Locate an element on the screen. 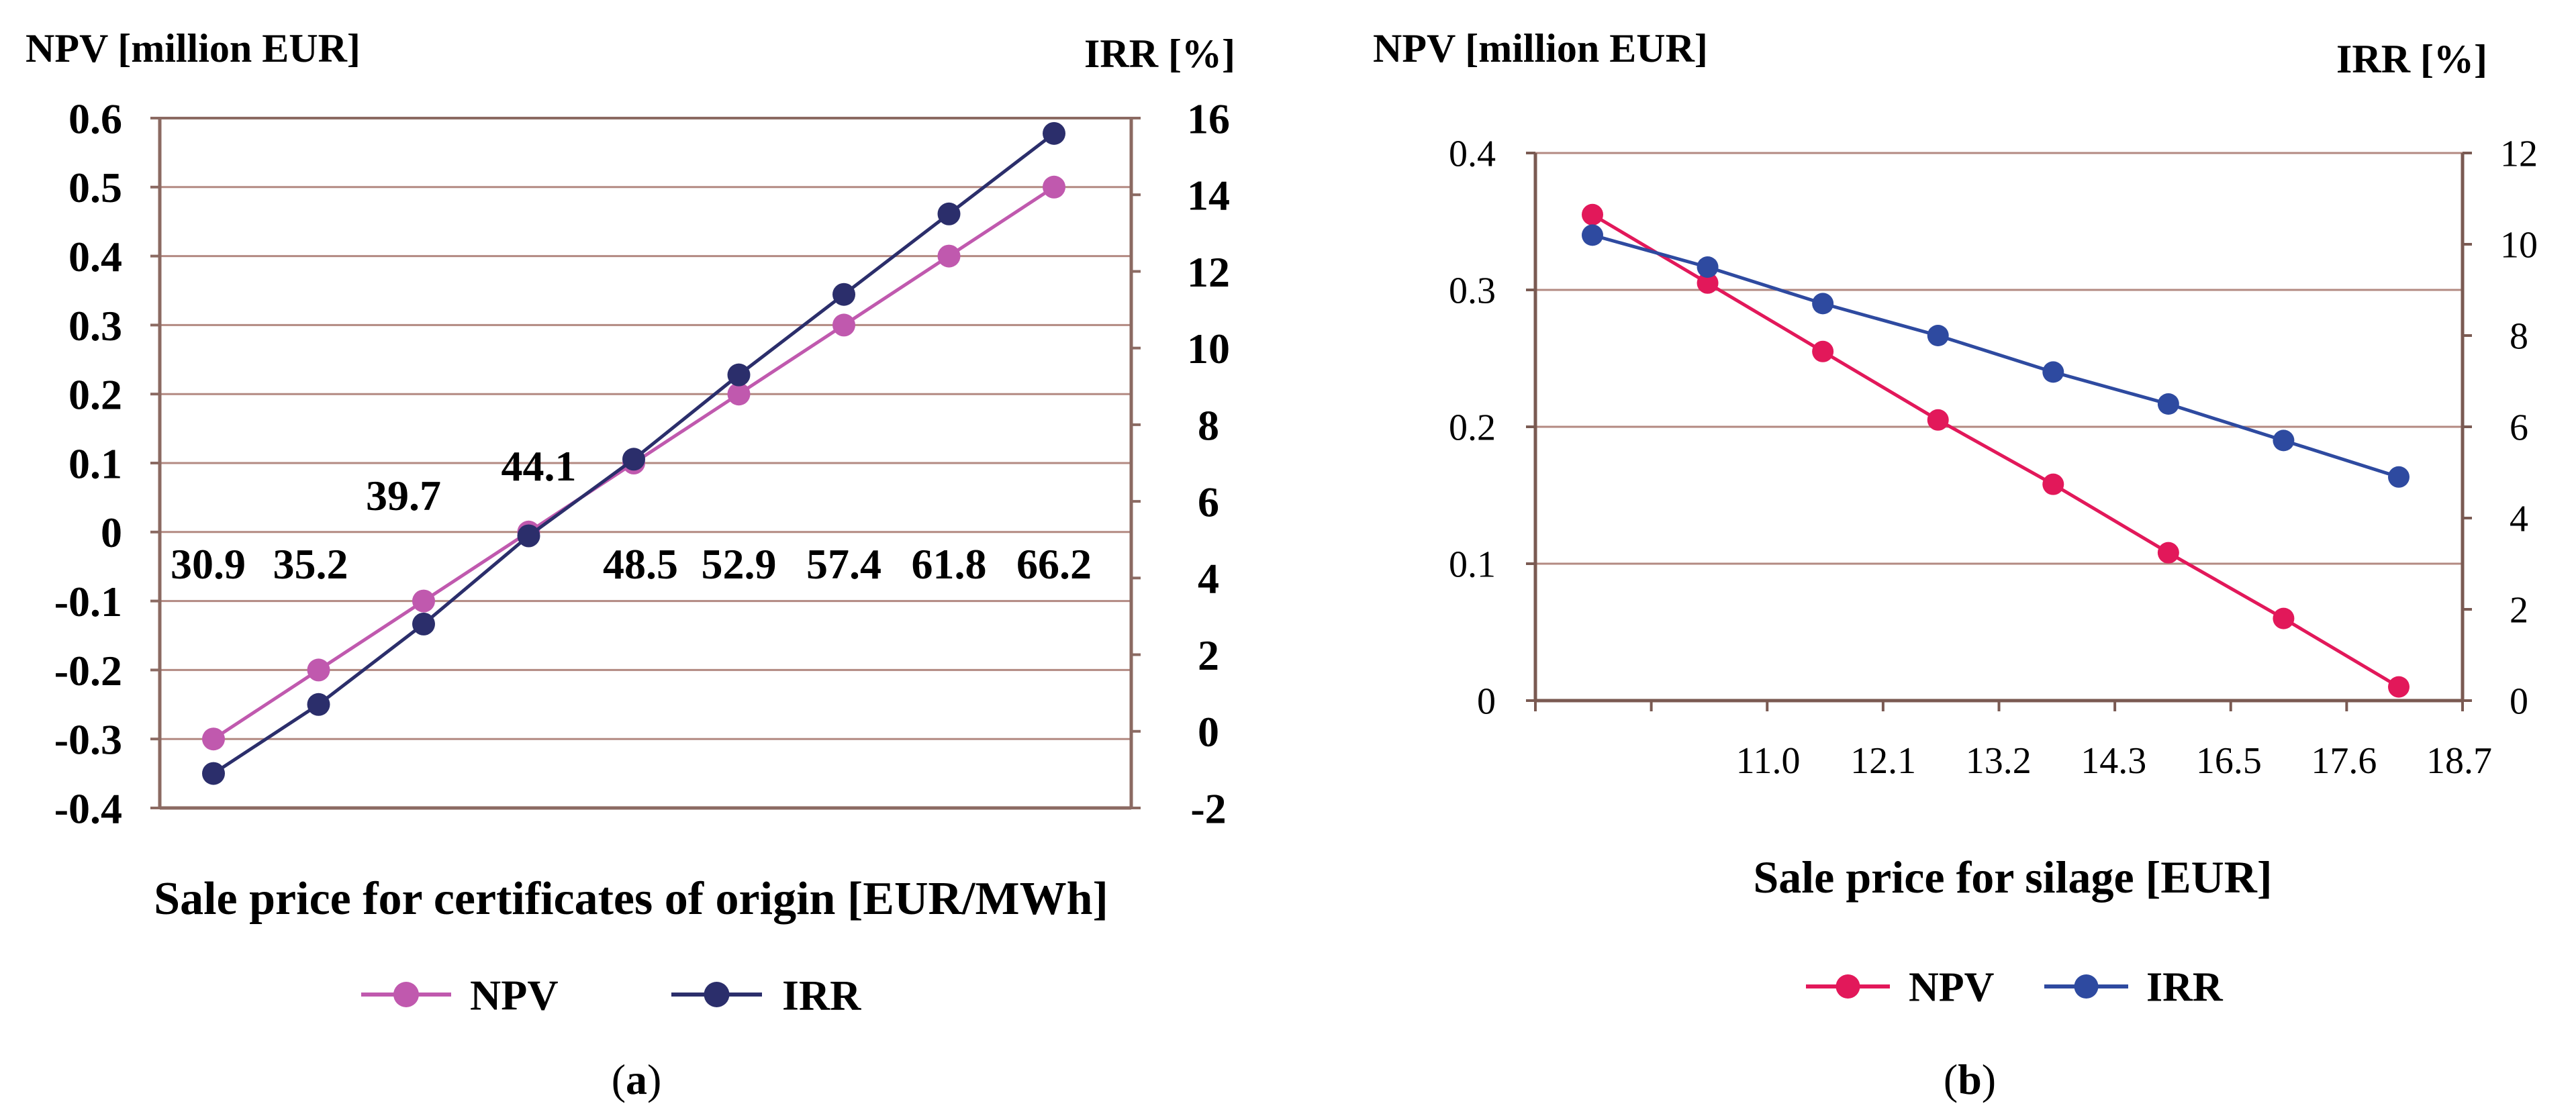 This screenshot has height=1118, width=2576. x-tick-label: 61.8 is located at coordinates (949, 564).